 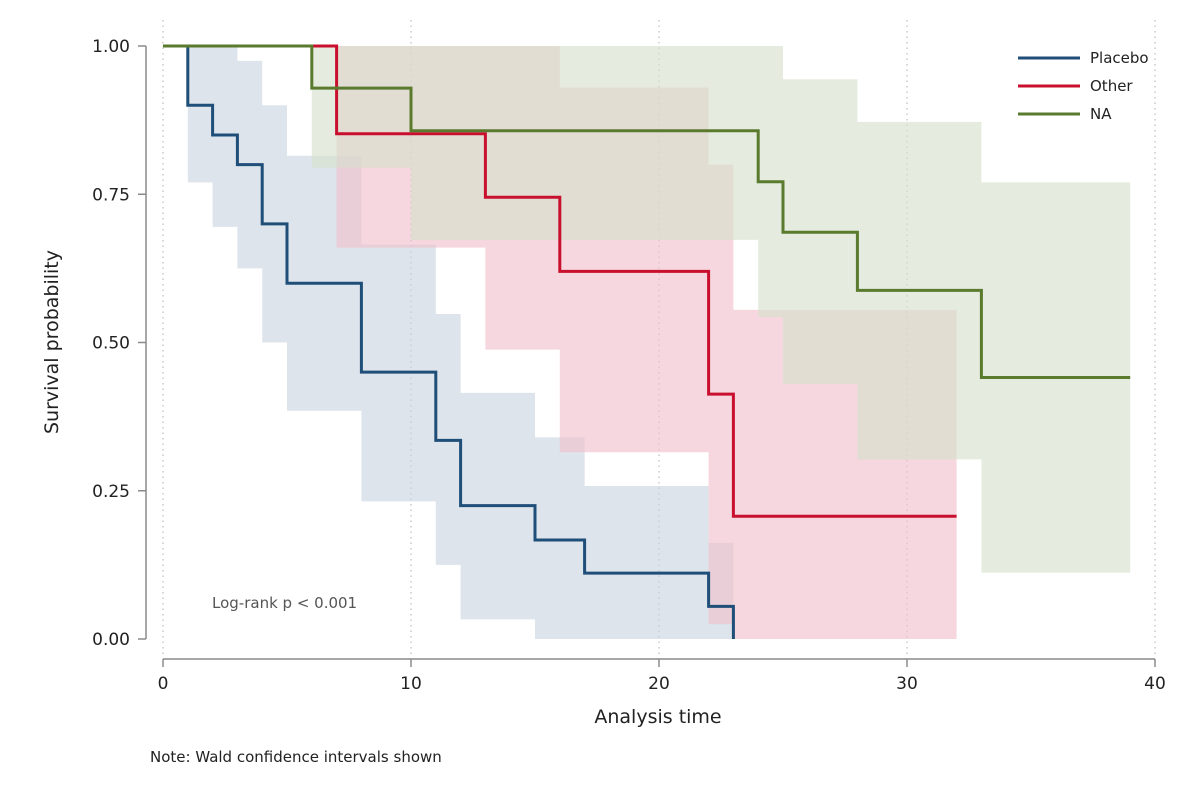 I want to click on y-tick-label: 0.50, so click(x=111, y=344).